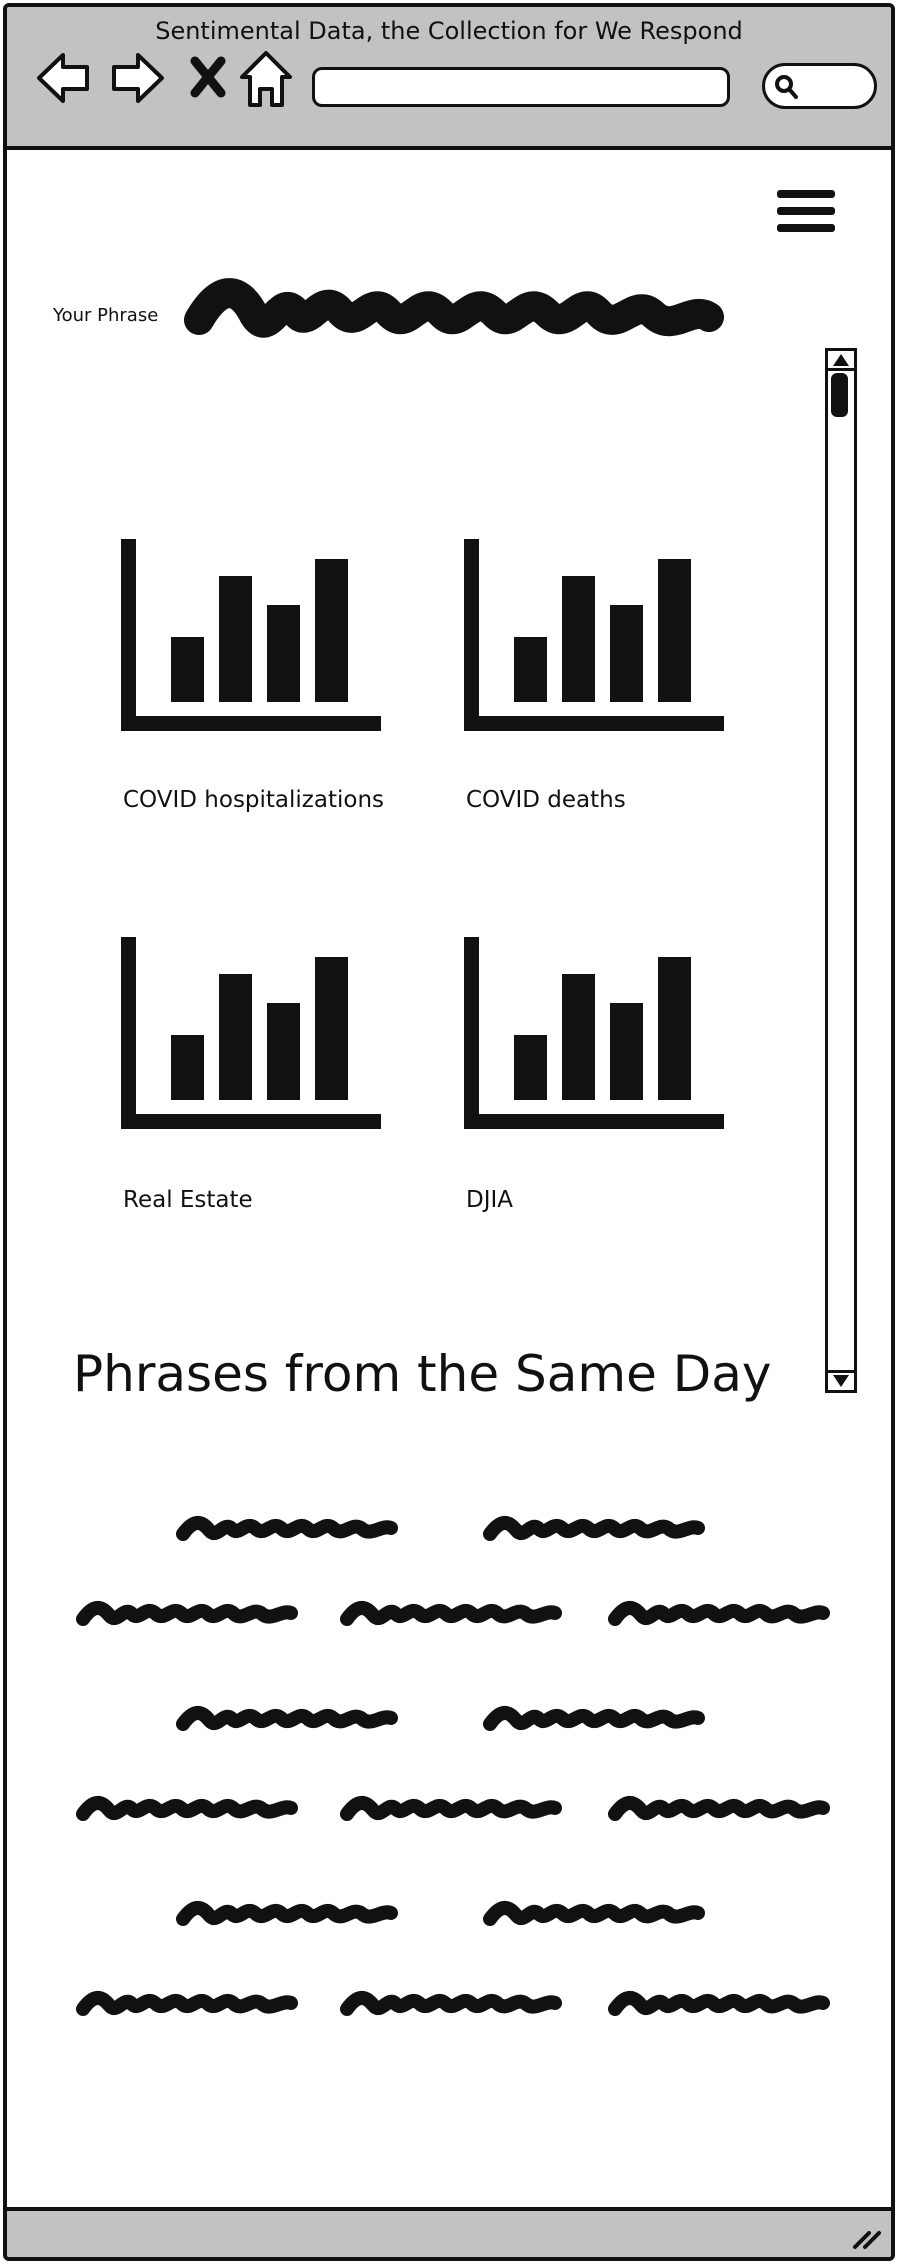  What do you see at coordinates (596, 639) in the screenshot?
I see `chart-thumbnail-covid-deaths` at bounding box center [596, 639].